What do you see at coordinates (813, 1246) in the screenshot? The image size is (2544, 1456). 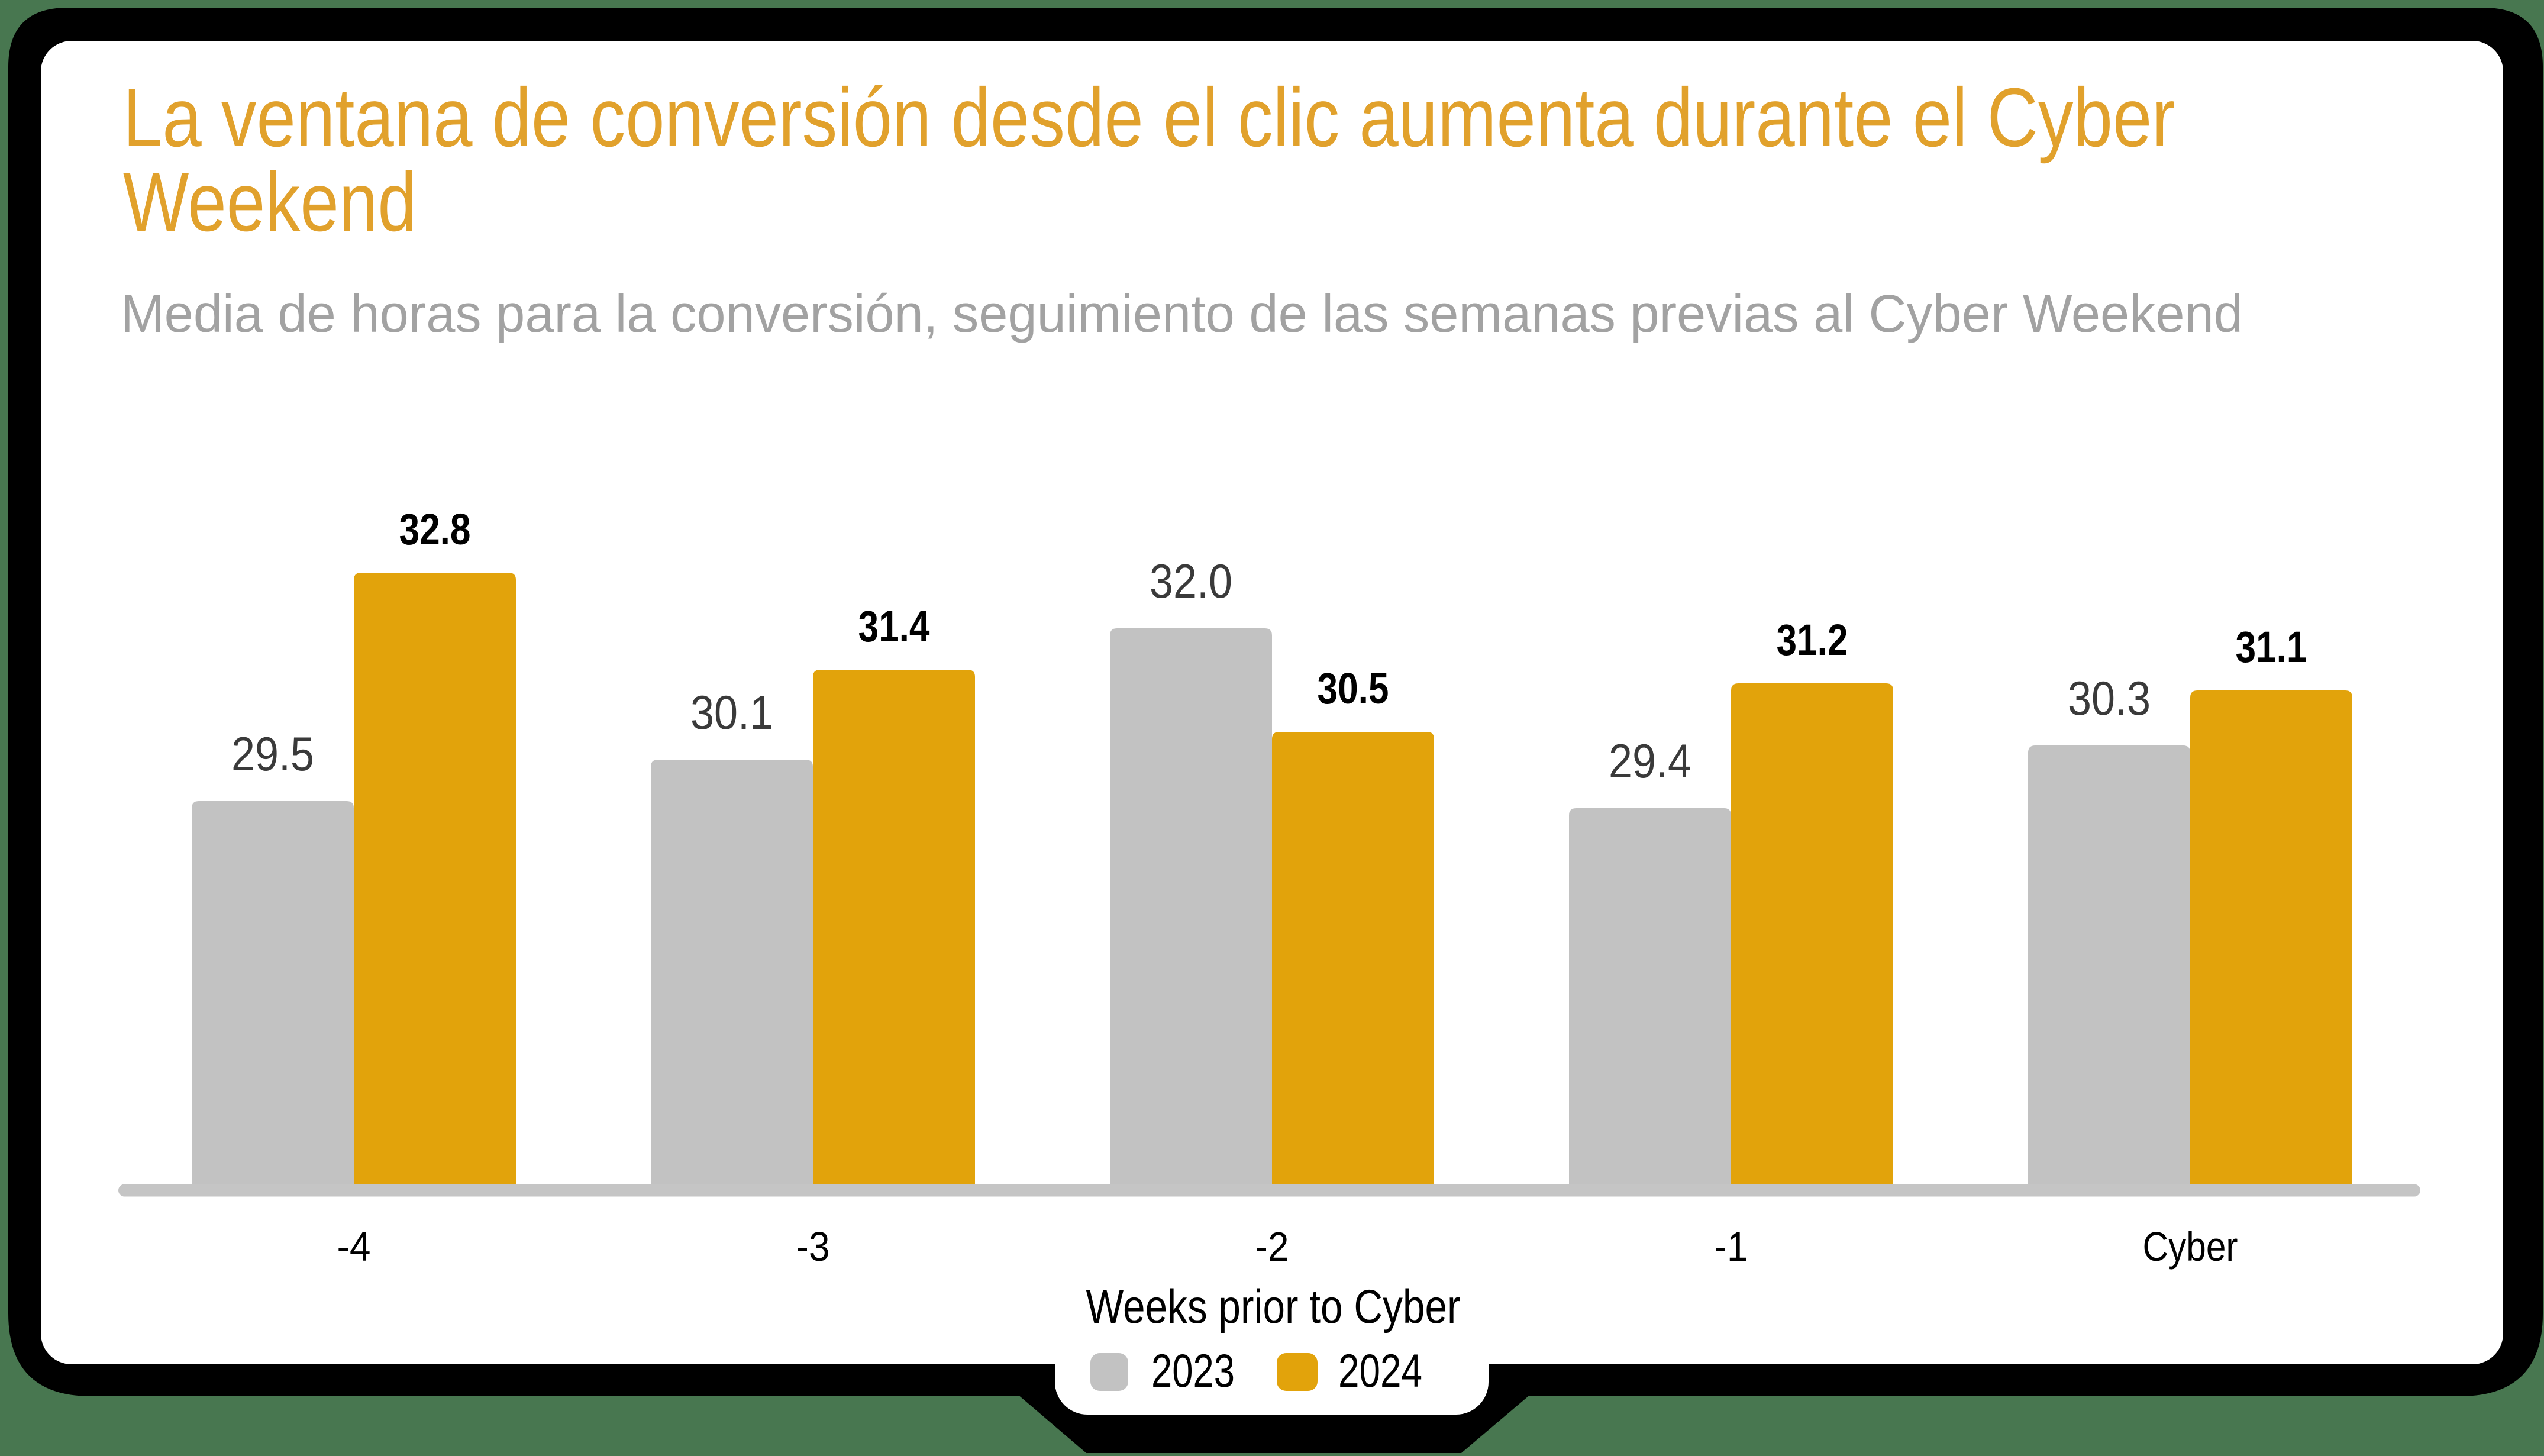 I see `svg-text: -3` at bounding box center [813, 1246].